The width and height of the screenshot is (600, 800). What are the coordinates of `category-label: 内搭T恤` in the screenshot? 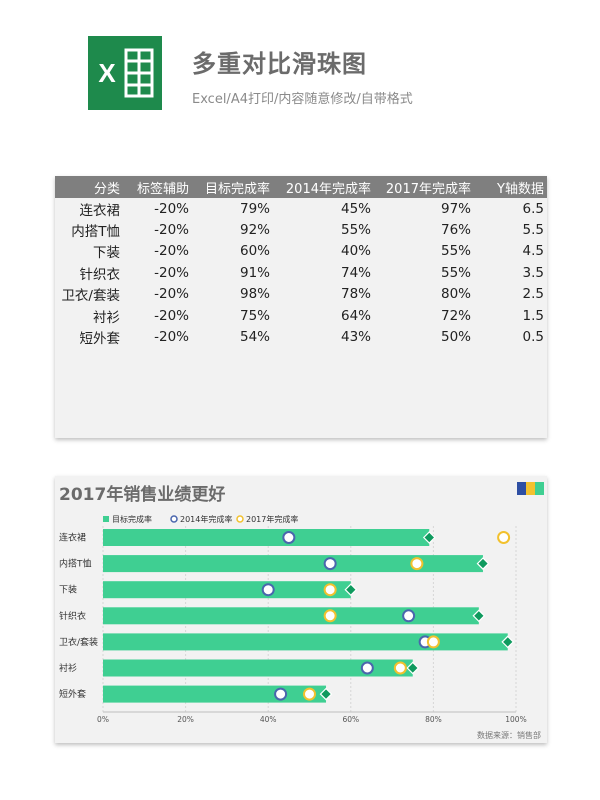 It's located at (75, 564).